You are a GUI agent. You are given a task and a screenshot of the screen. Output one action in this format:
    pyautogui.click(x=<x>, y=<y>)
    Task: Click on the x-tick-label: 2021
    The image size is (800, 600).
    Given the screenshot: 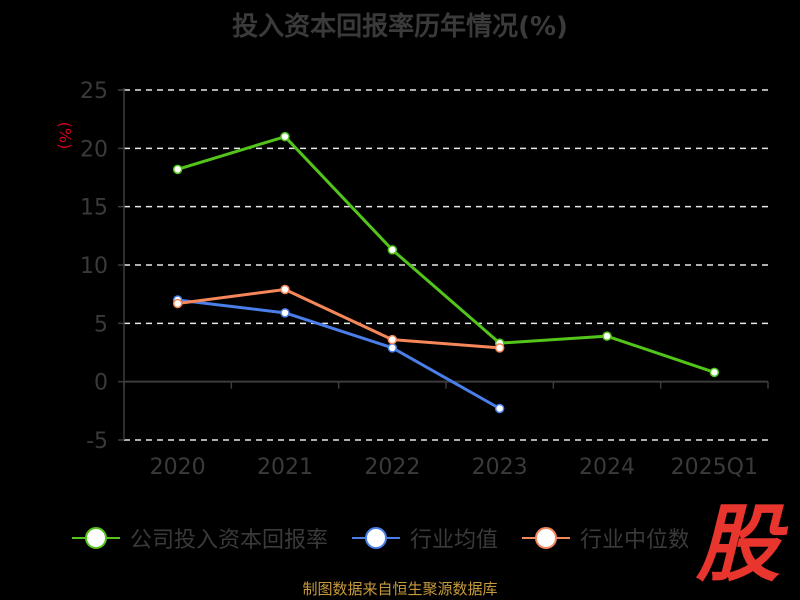 What is the action you would take?
    pyautogui.click(x=285, y=467)
    